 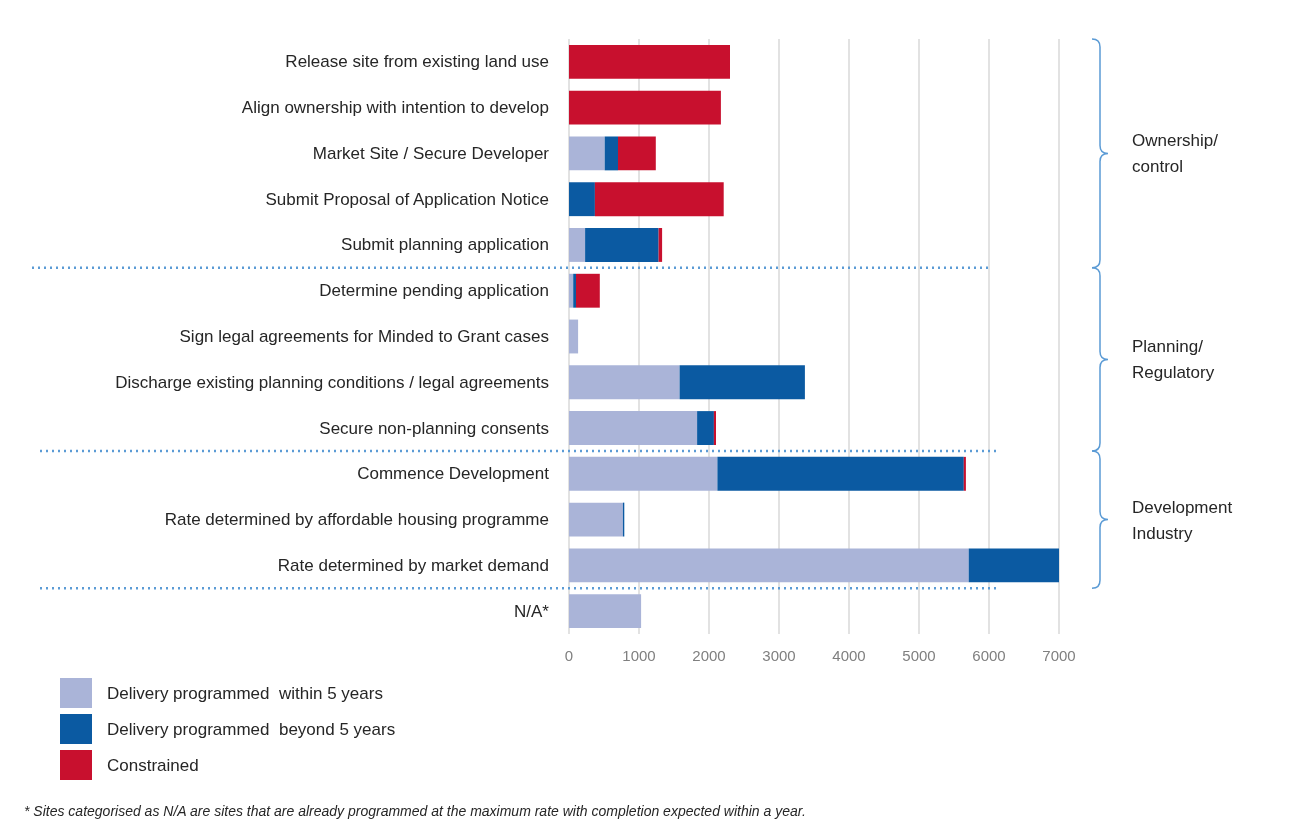 What do you see at coordinates (445, 245) in the screenshot?
I see `y-tick-label: Submit planning application` at bounding box center [445, 245].